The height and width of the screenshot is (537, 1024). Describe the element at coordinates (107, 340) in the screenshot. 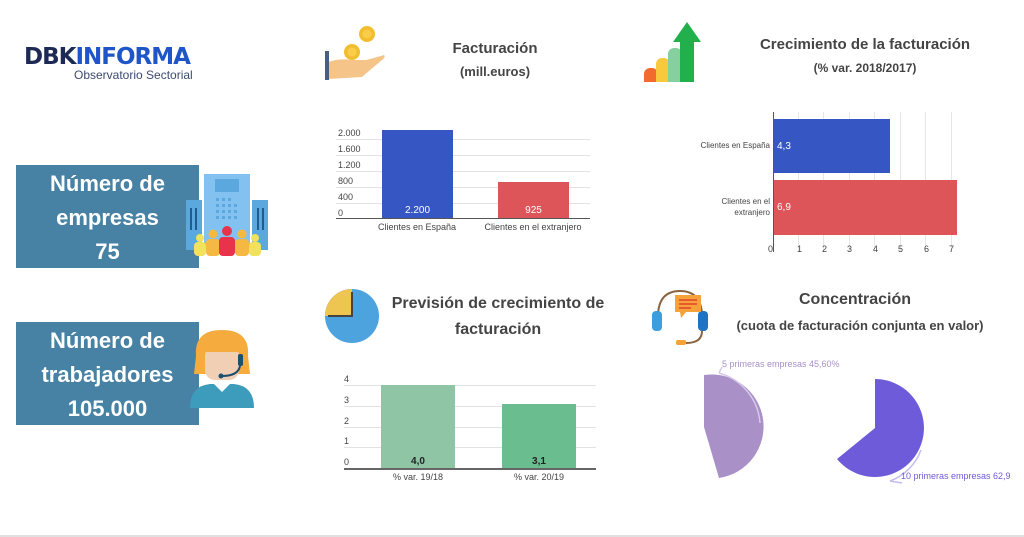

I see `stat-workers-line1: Número de` at that location.